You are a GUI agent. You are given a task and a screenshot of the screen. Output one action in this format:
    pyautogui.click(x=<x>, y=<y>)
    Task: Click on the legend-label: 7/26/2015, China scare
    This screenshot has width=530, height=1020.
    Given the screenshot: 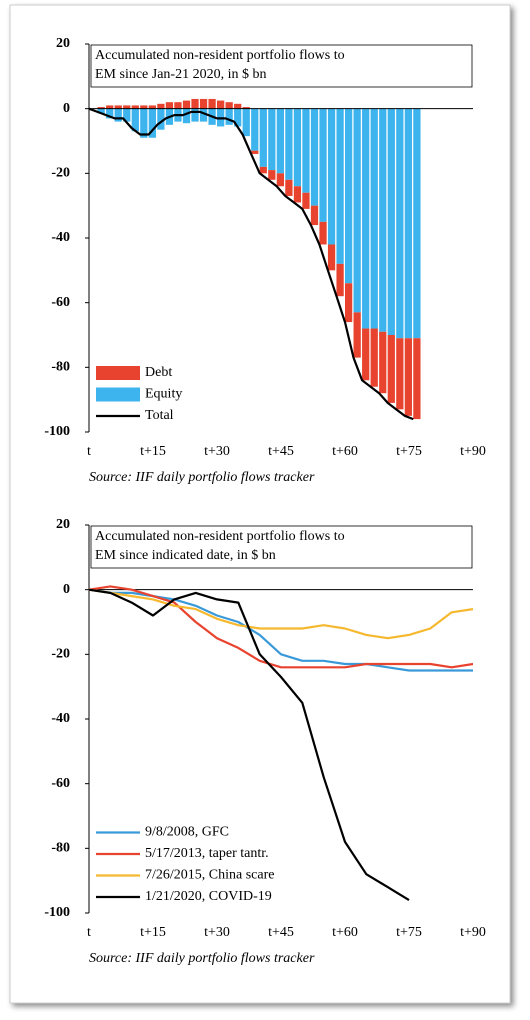 What is the action you would take?
    pyautogui.click(x=209, y=875)
    